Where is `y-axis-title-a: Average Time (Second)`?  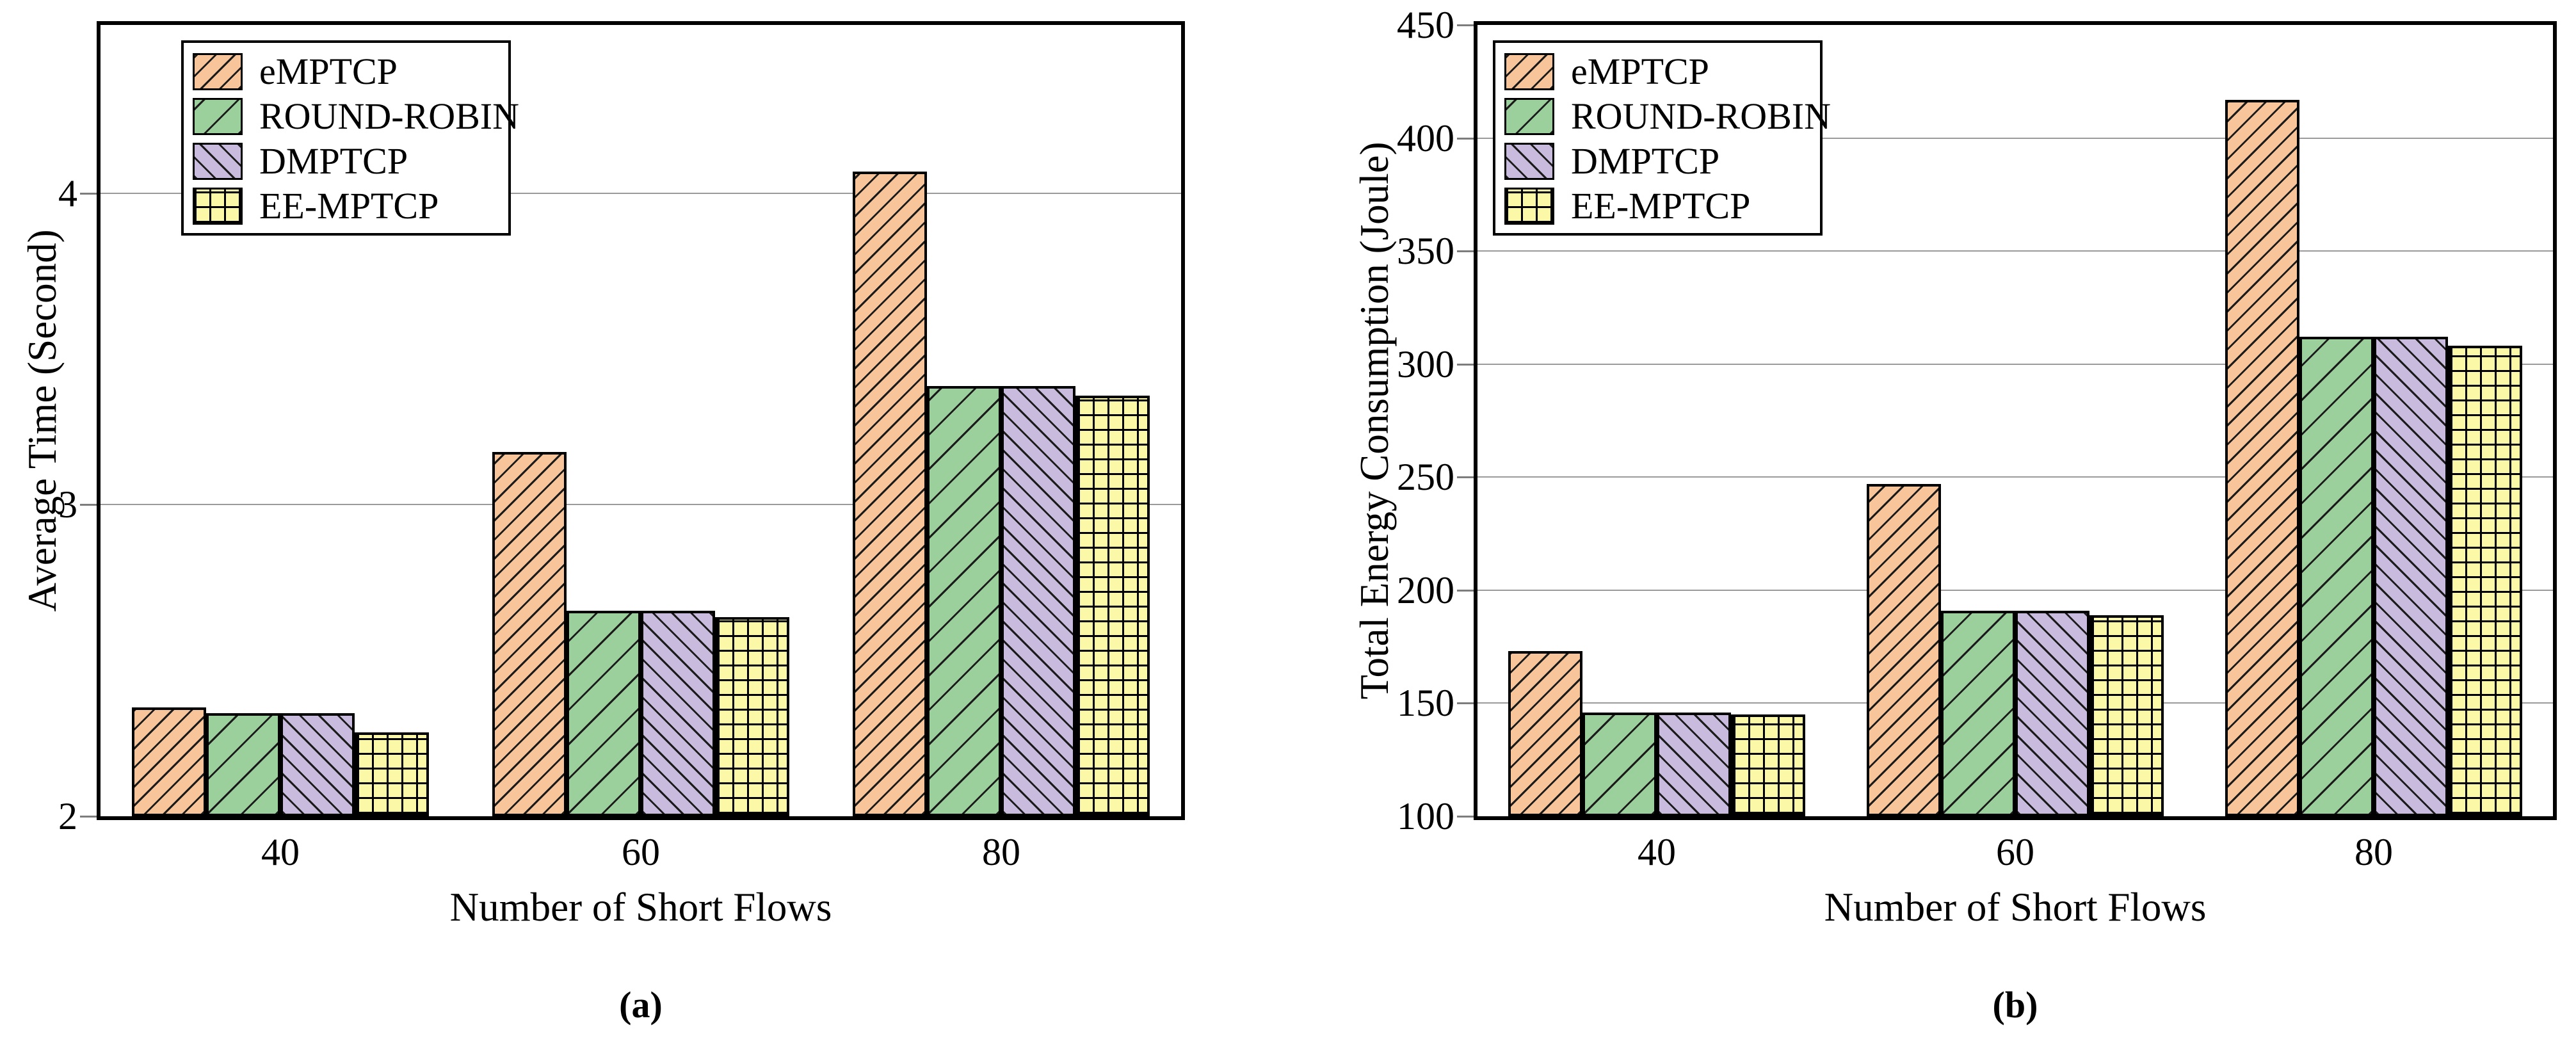
y-axis-title-a: Average Time (Second) is located at coordinates (42, 420).